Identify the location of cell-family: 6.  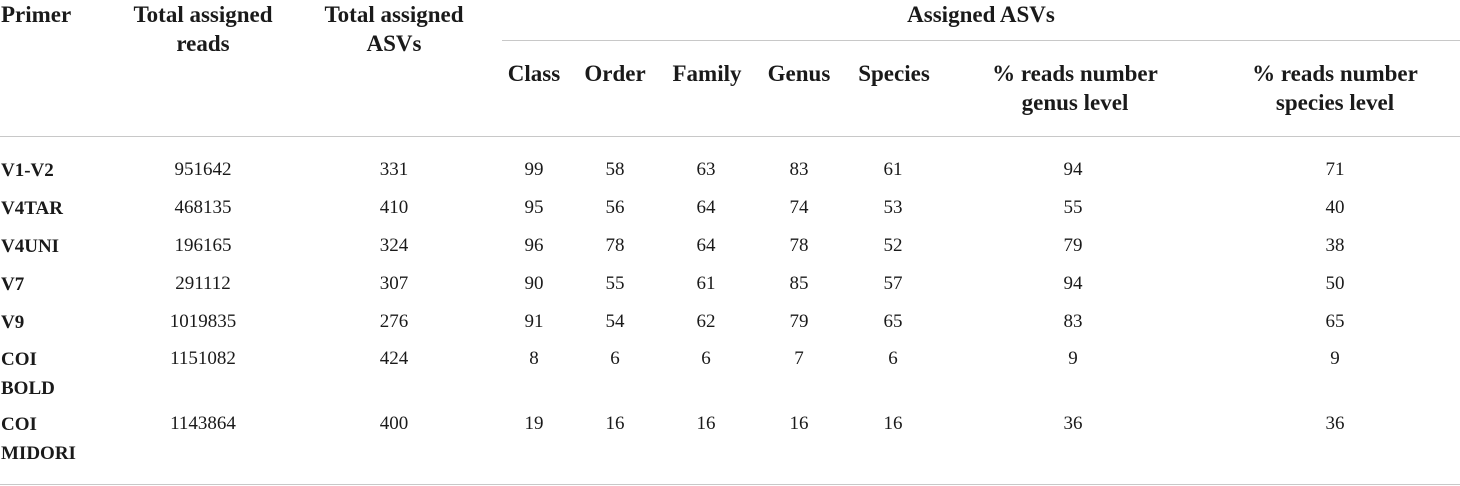
(706, 358).